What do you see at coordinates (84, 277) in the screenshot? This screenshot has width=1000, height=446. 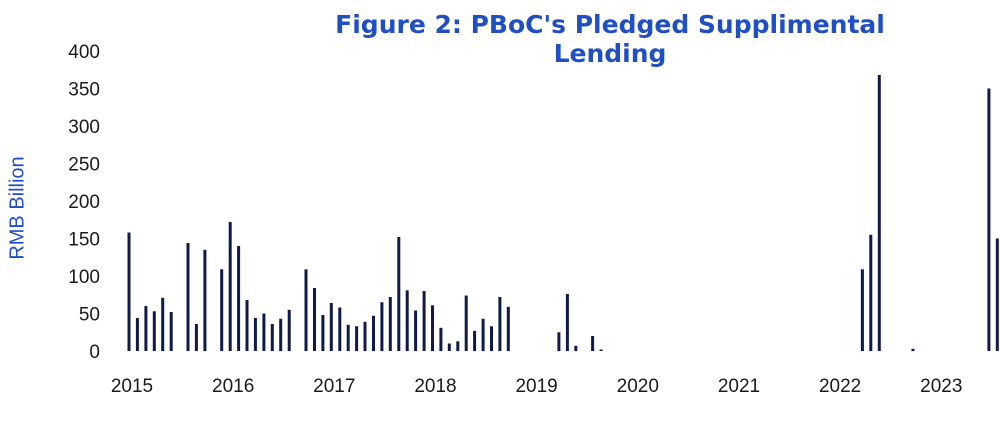 I see `y-tick-label: 100` at bounding box center [84, 277].